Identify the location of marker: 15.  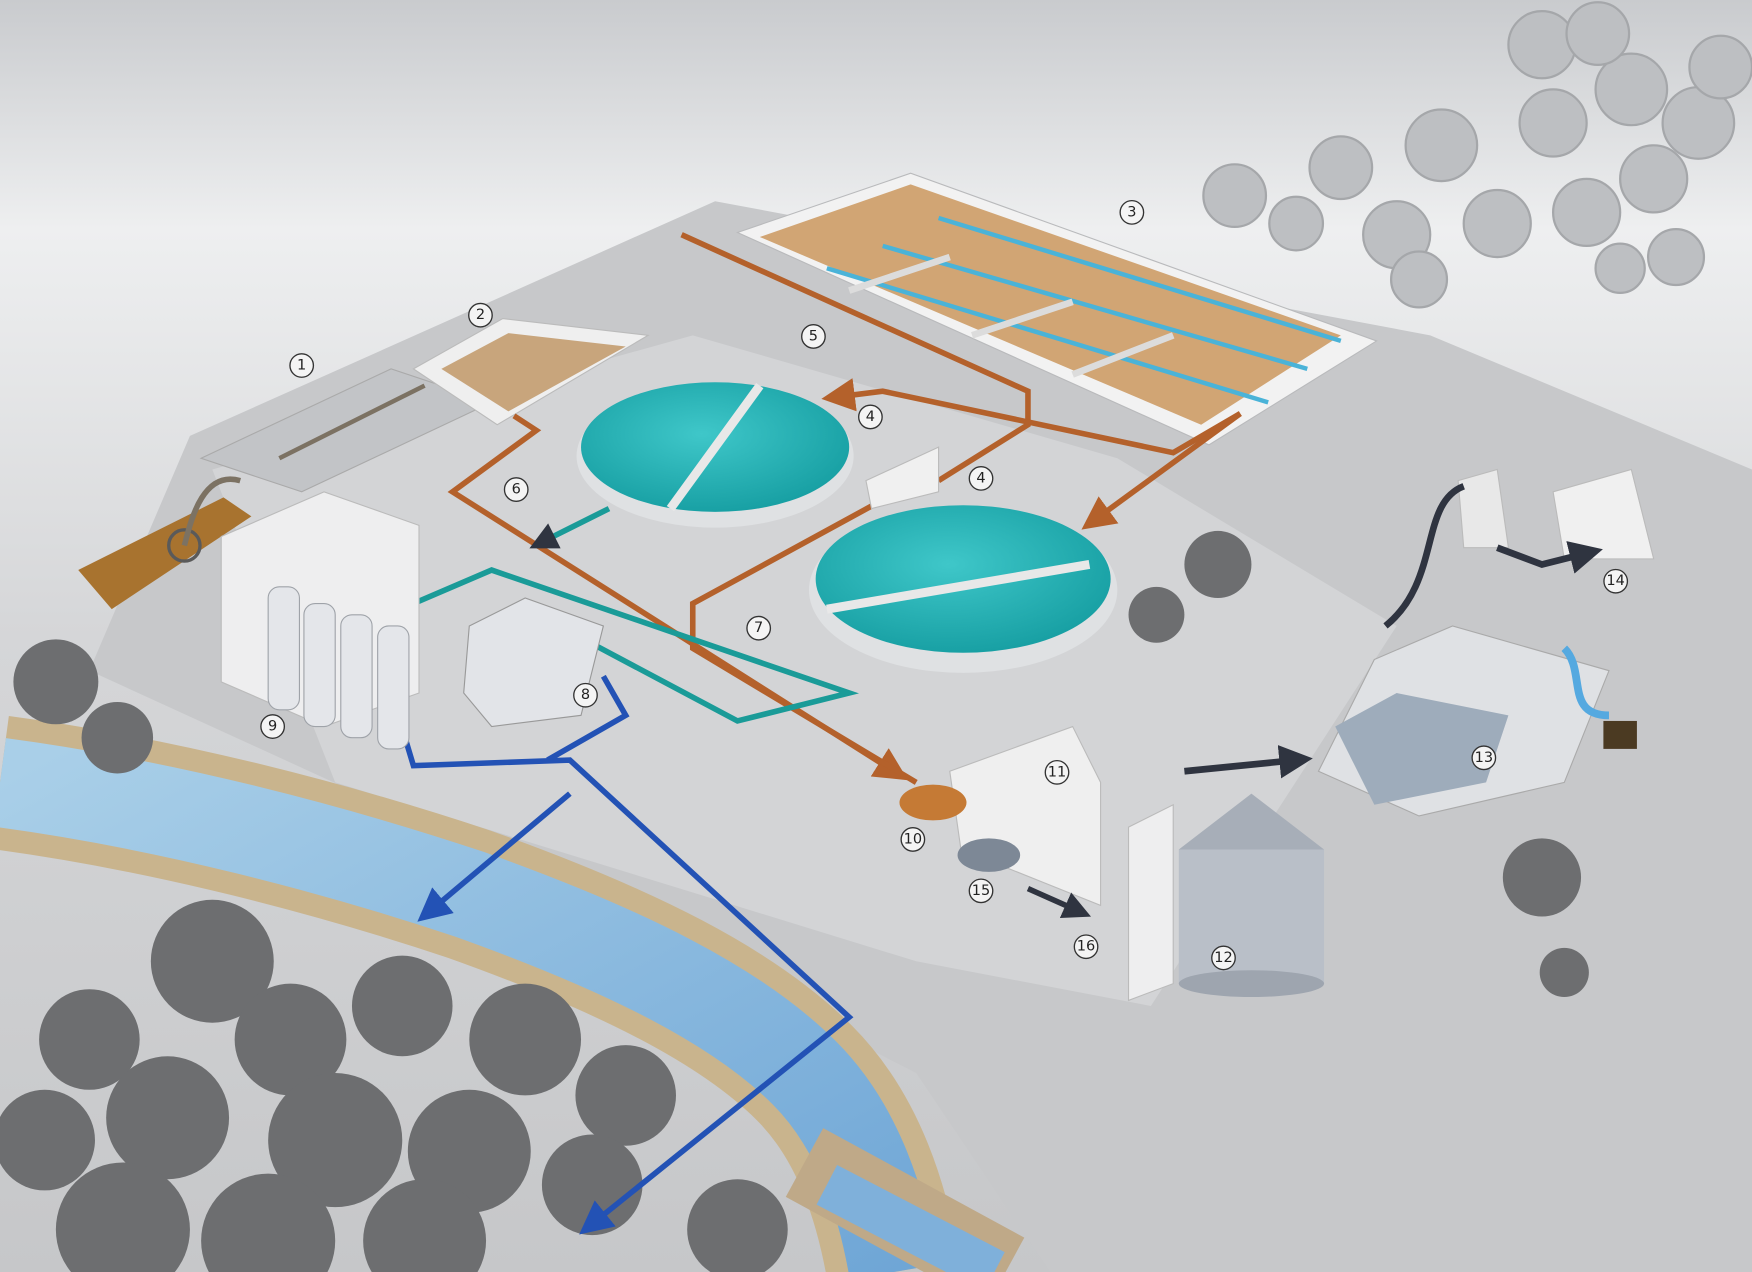
(981, 891).